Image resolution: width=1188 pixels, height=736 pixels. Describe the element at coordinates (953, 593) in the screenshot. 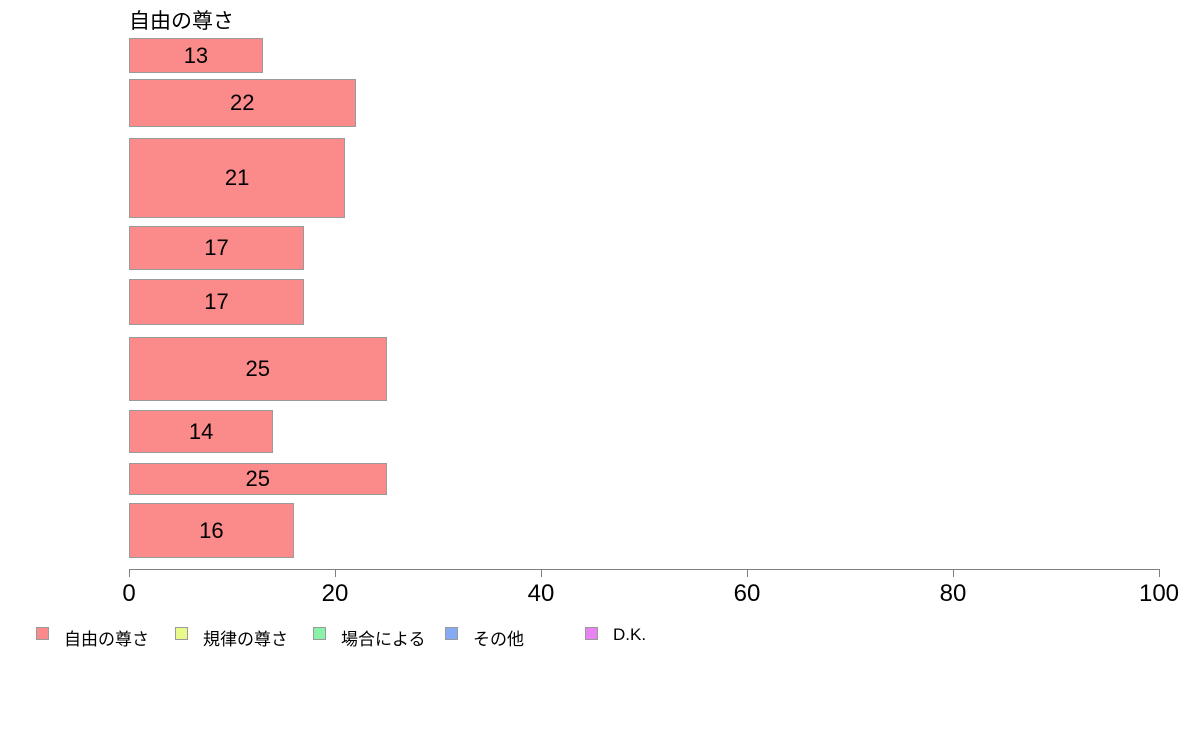

I see `x-axis-tick-label: 80` at that location.